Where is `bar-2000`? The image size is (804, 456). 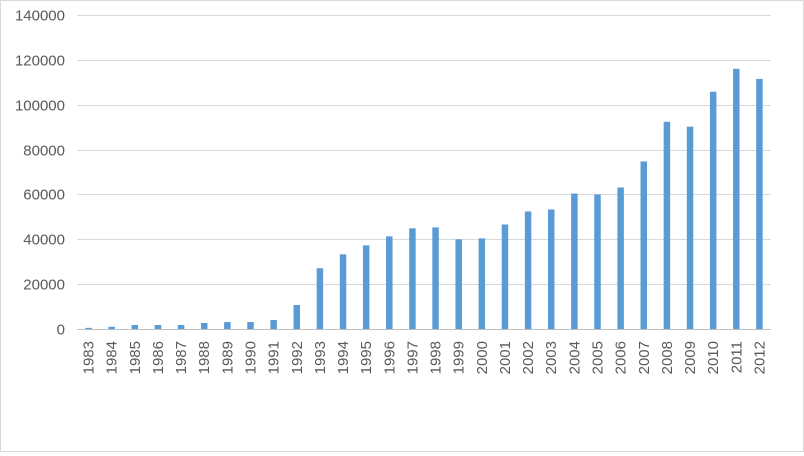 bar-2000 is located at coordinates (482, 283).